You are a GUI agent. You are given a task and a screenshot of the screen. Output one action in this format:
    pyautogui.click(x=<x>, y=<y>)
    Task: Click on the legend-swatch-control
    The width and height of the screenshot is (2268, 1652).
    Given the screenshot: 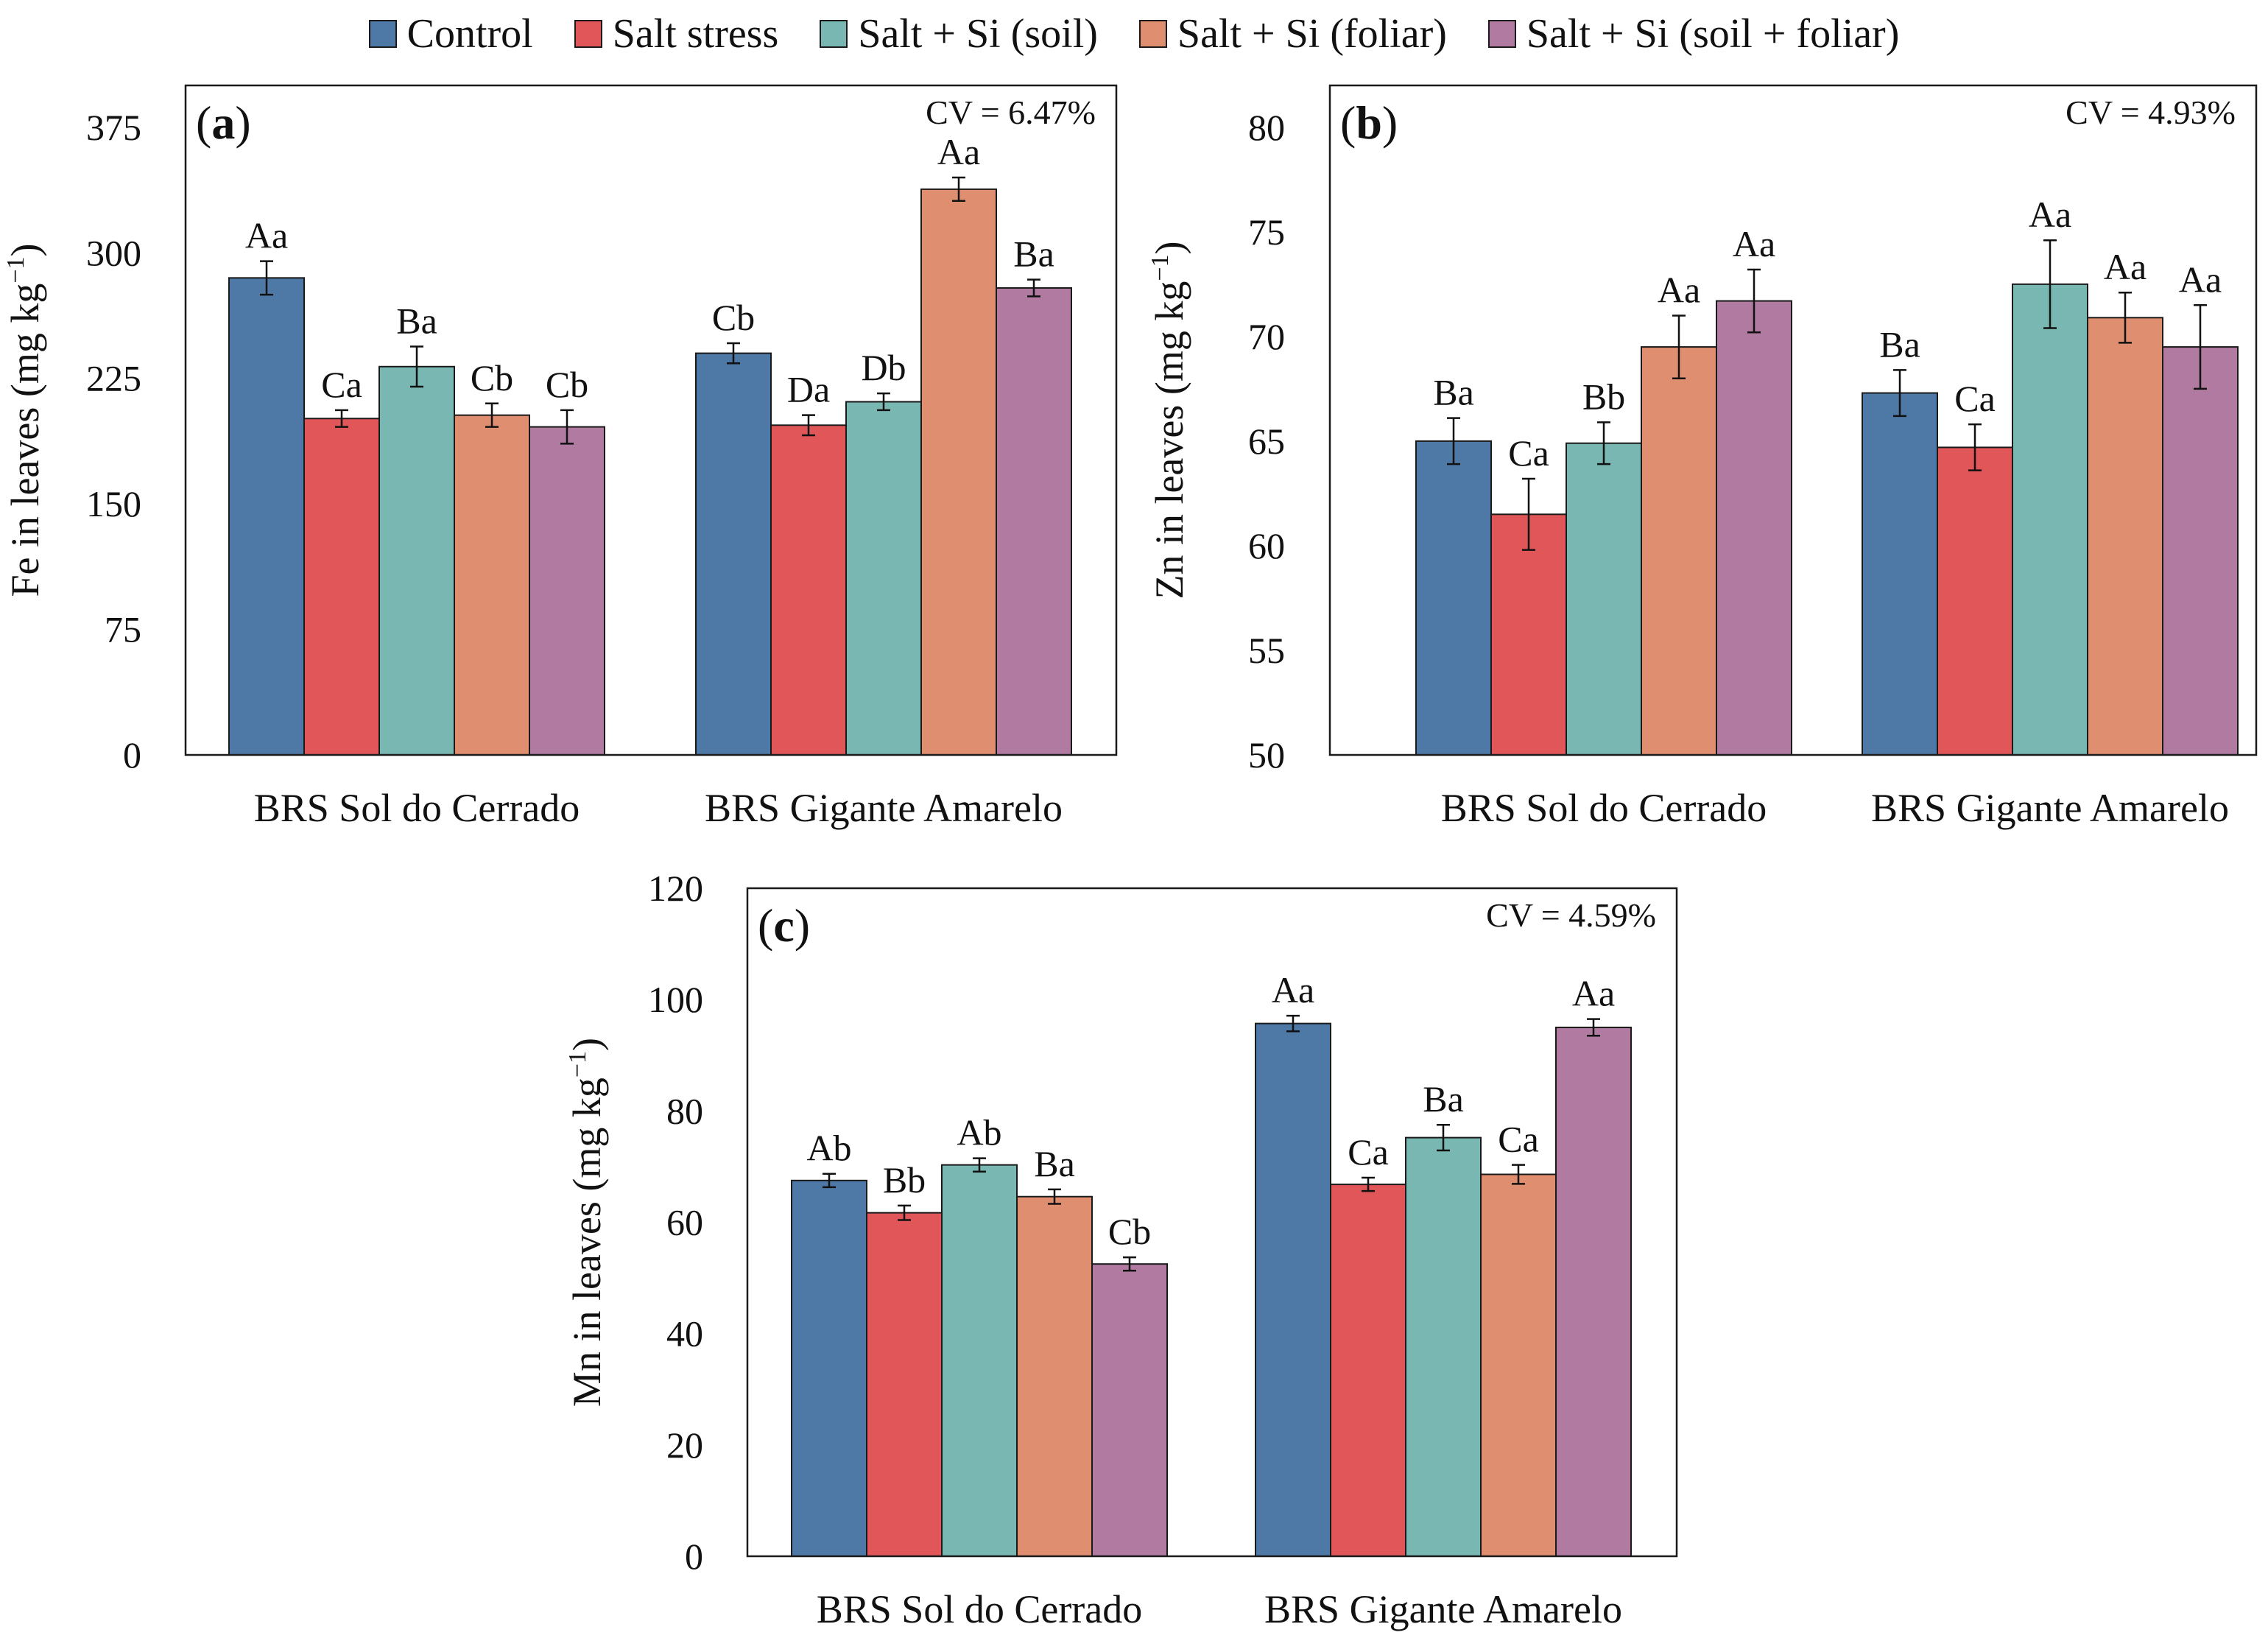 What is the action you would take?
    pyautogui.click(x=382, y=34)
    